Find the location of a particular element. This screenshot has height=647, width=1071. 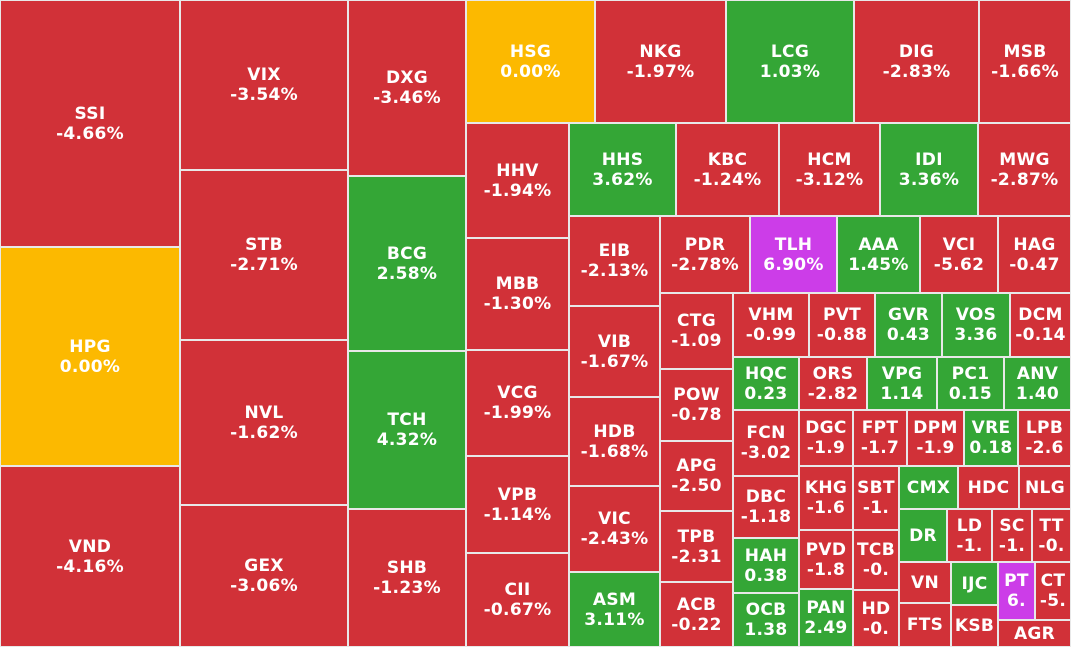

tile-vic: VIC -2.43% is located at coordinates (614, 529).